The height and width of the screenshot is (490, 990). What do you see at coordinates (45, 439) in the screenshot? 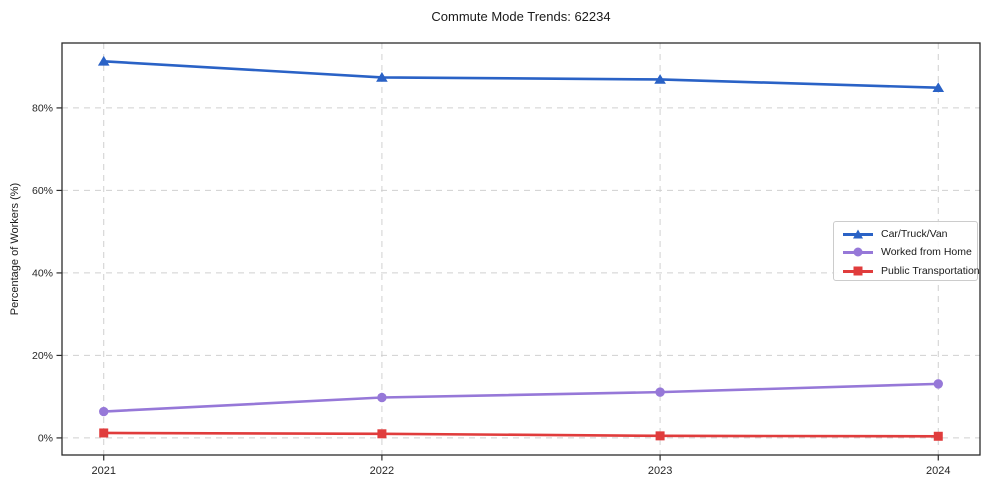
I see `y-tick-label: 0%` at bounding box center [45, 439].